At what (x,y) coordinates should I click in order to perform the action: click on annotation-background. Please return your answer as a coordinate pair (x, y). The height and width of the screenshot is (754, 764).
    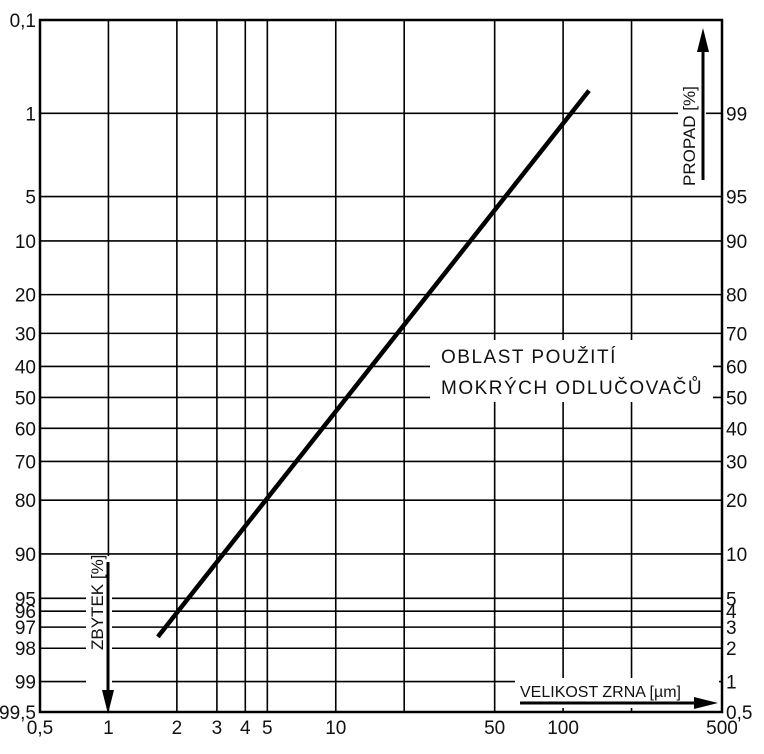
    Looking at the image, I should click on (571, 371).